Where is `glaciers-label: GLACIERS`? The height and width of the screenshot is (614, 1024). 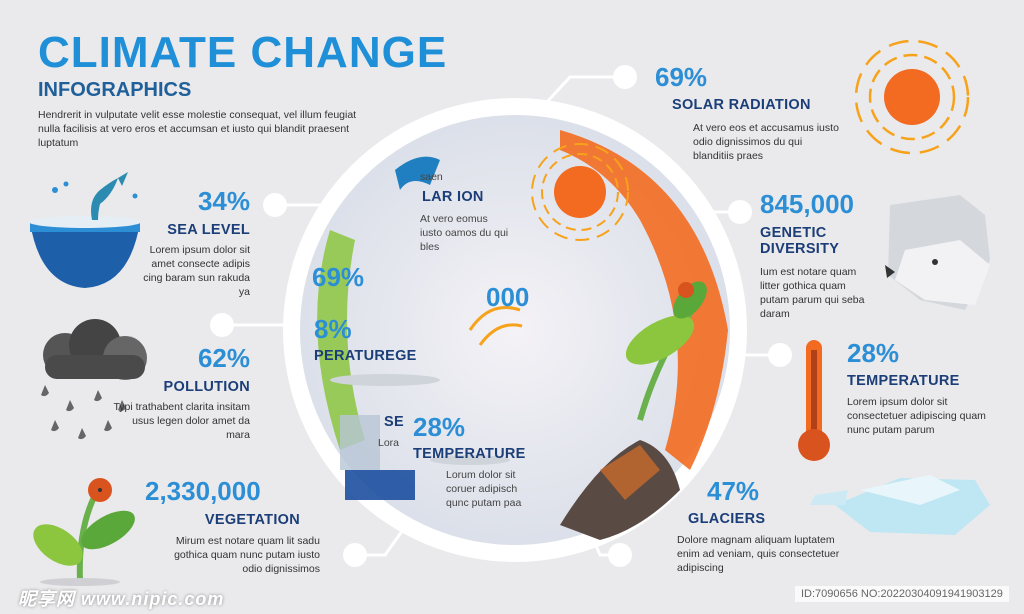 glaciers-label: GLACIERS is located at coordinates (727, 519).